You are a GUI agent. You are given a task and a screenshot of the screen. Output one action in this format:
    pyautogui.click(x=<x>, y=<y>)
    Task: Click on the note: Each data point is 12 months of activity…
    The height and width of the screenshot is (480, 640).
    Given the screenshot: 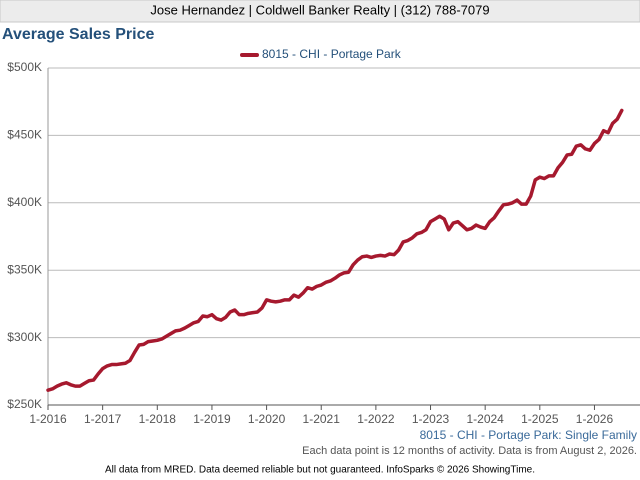 What is the action you would take?
    pyautogui.click(x=469, y=451)
    